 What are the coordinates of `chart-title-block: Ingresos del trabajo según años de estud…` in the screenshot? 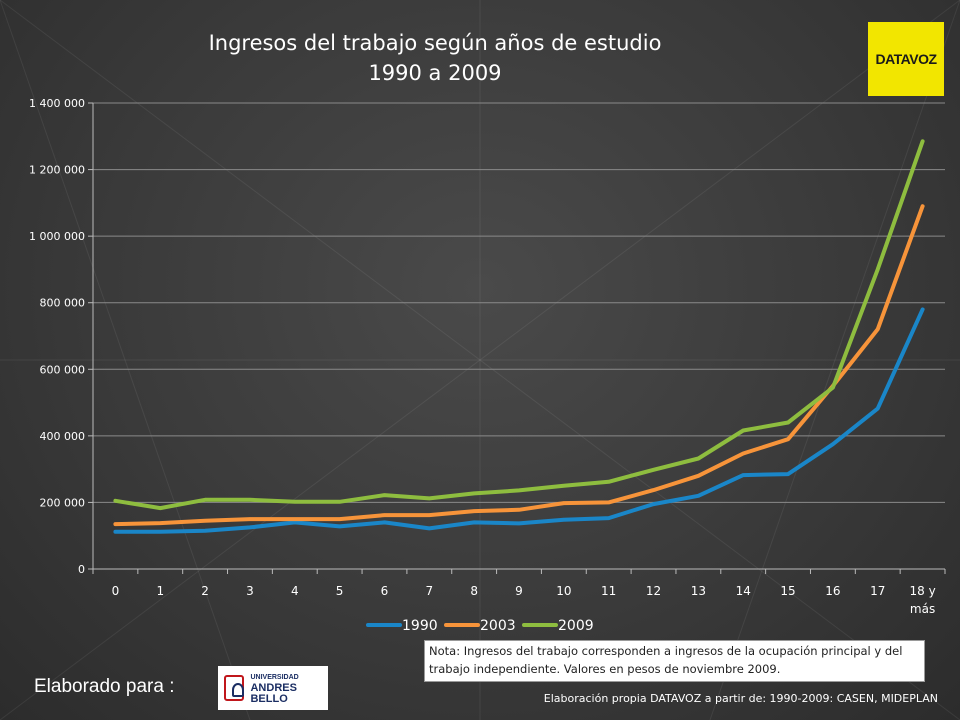 It's located at (435, 58).